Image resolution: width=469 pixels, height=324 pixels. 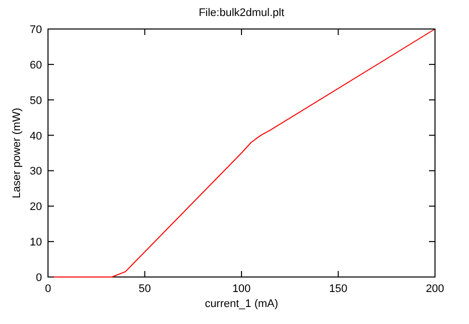 What do you see at coordinates (48, 289) in the screenshot?
I see `x-tick-label: 0` at bounding box center [48, 289].